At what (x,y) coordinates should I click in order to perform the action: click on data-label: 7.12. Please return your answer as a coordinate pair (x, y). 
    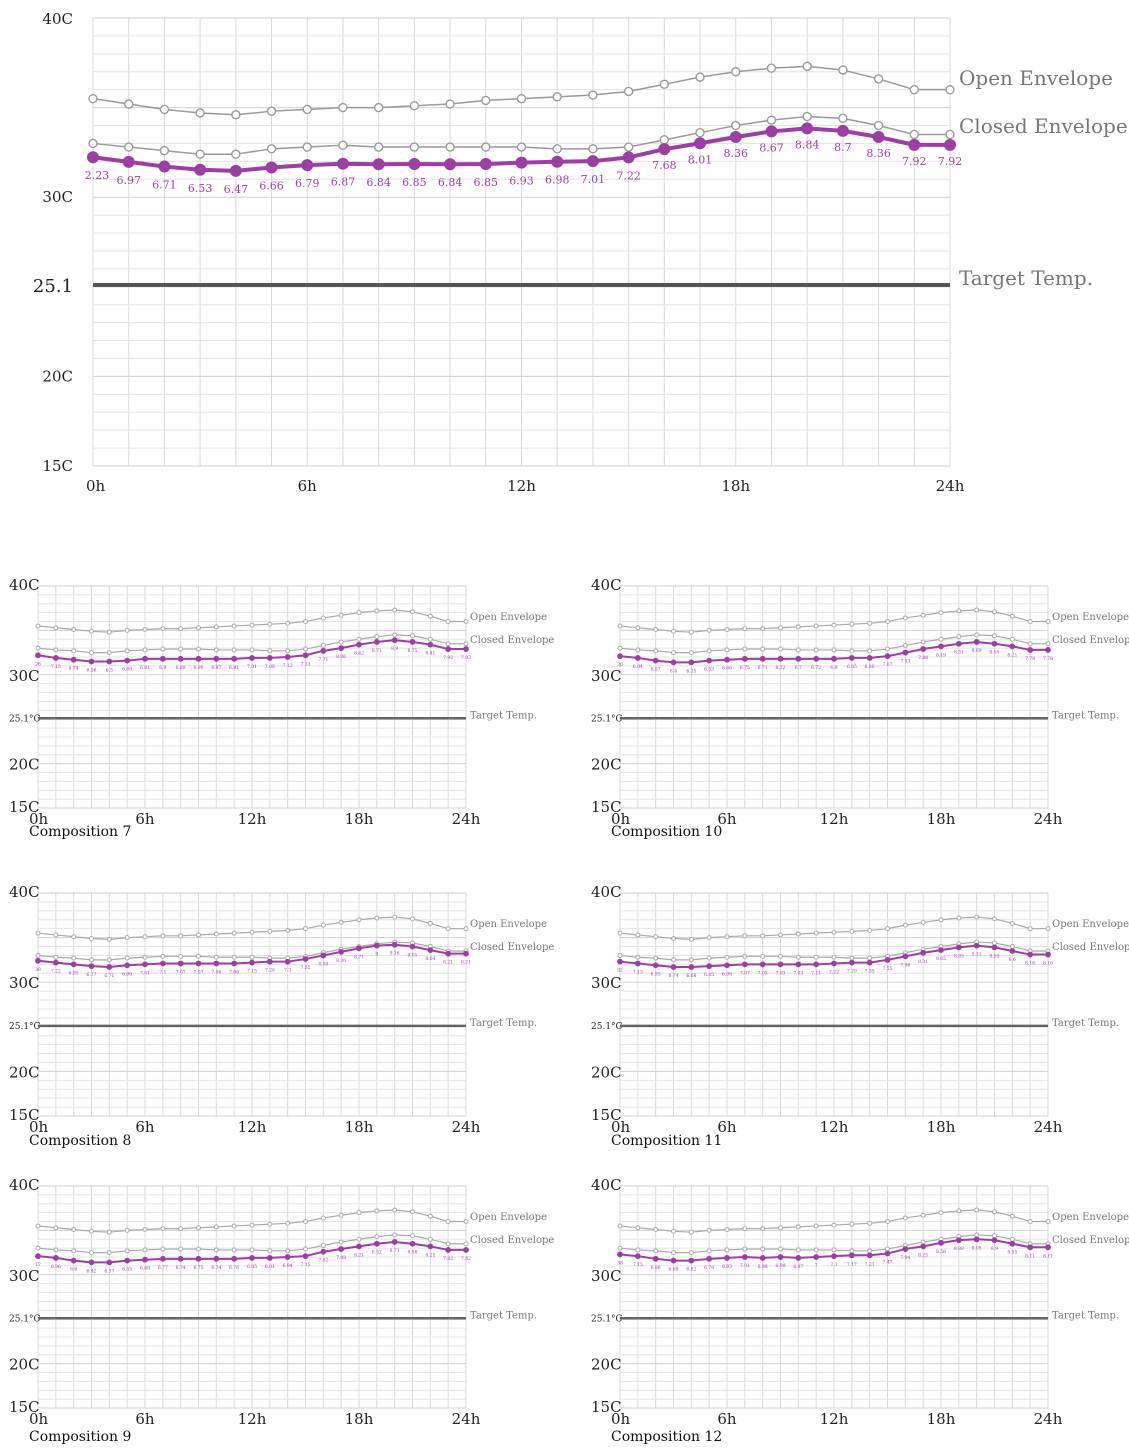
    Looking at the image, I should click on (288, 666).